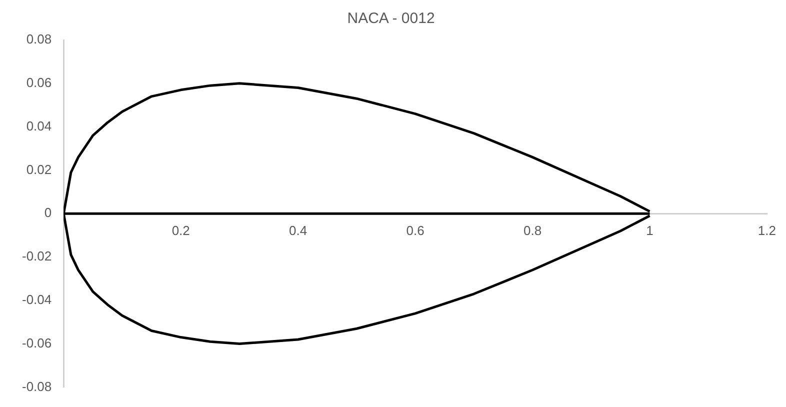 This screenshot has height=407, width=786. What do you see at coordinates (37, 256) in the screenshot?
I see `y-tick-label: -0.02` at bounding box center [37, 256].